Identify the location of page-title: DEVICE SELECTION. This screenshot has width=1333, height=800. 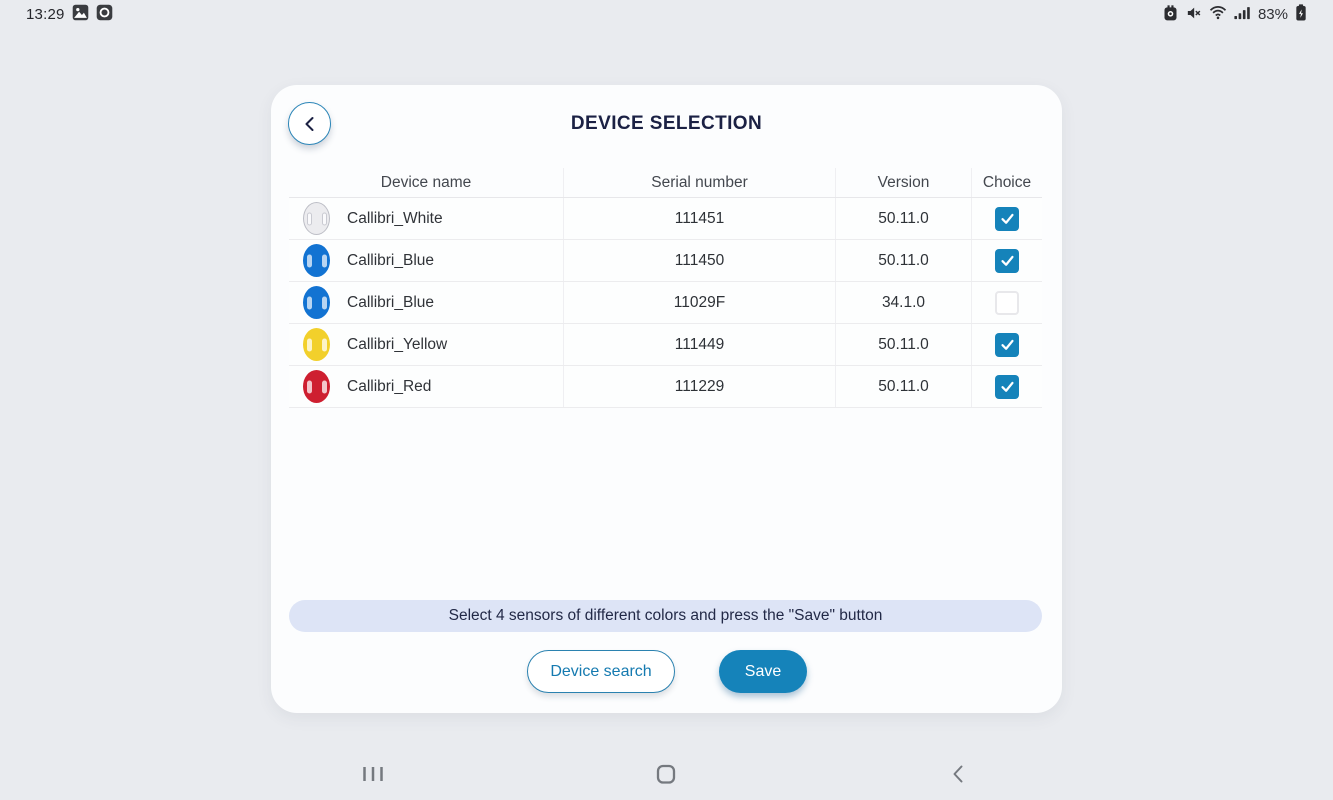
(666, 123).